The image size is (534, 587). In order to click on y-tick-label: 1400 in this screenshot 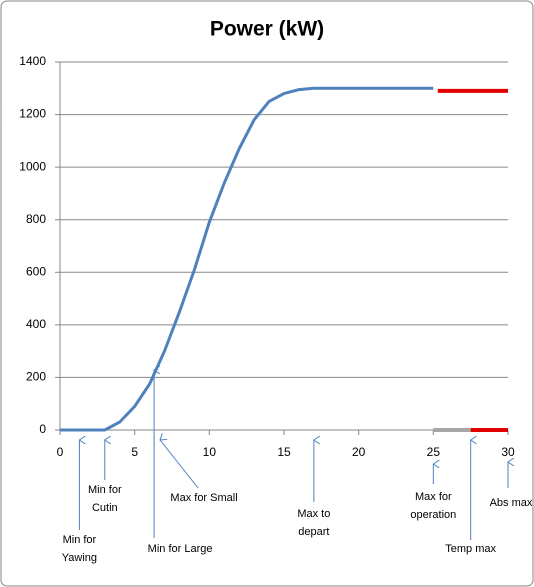, I will do `click(32, 61)`.